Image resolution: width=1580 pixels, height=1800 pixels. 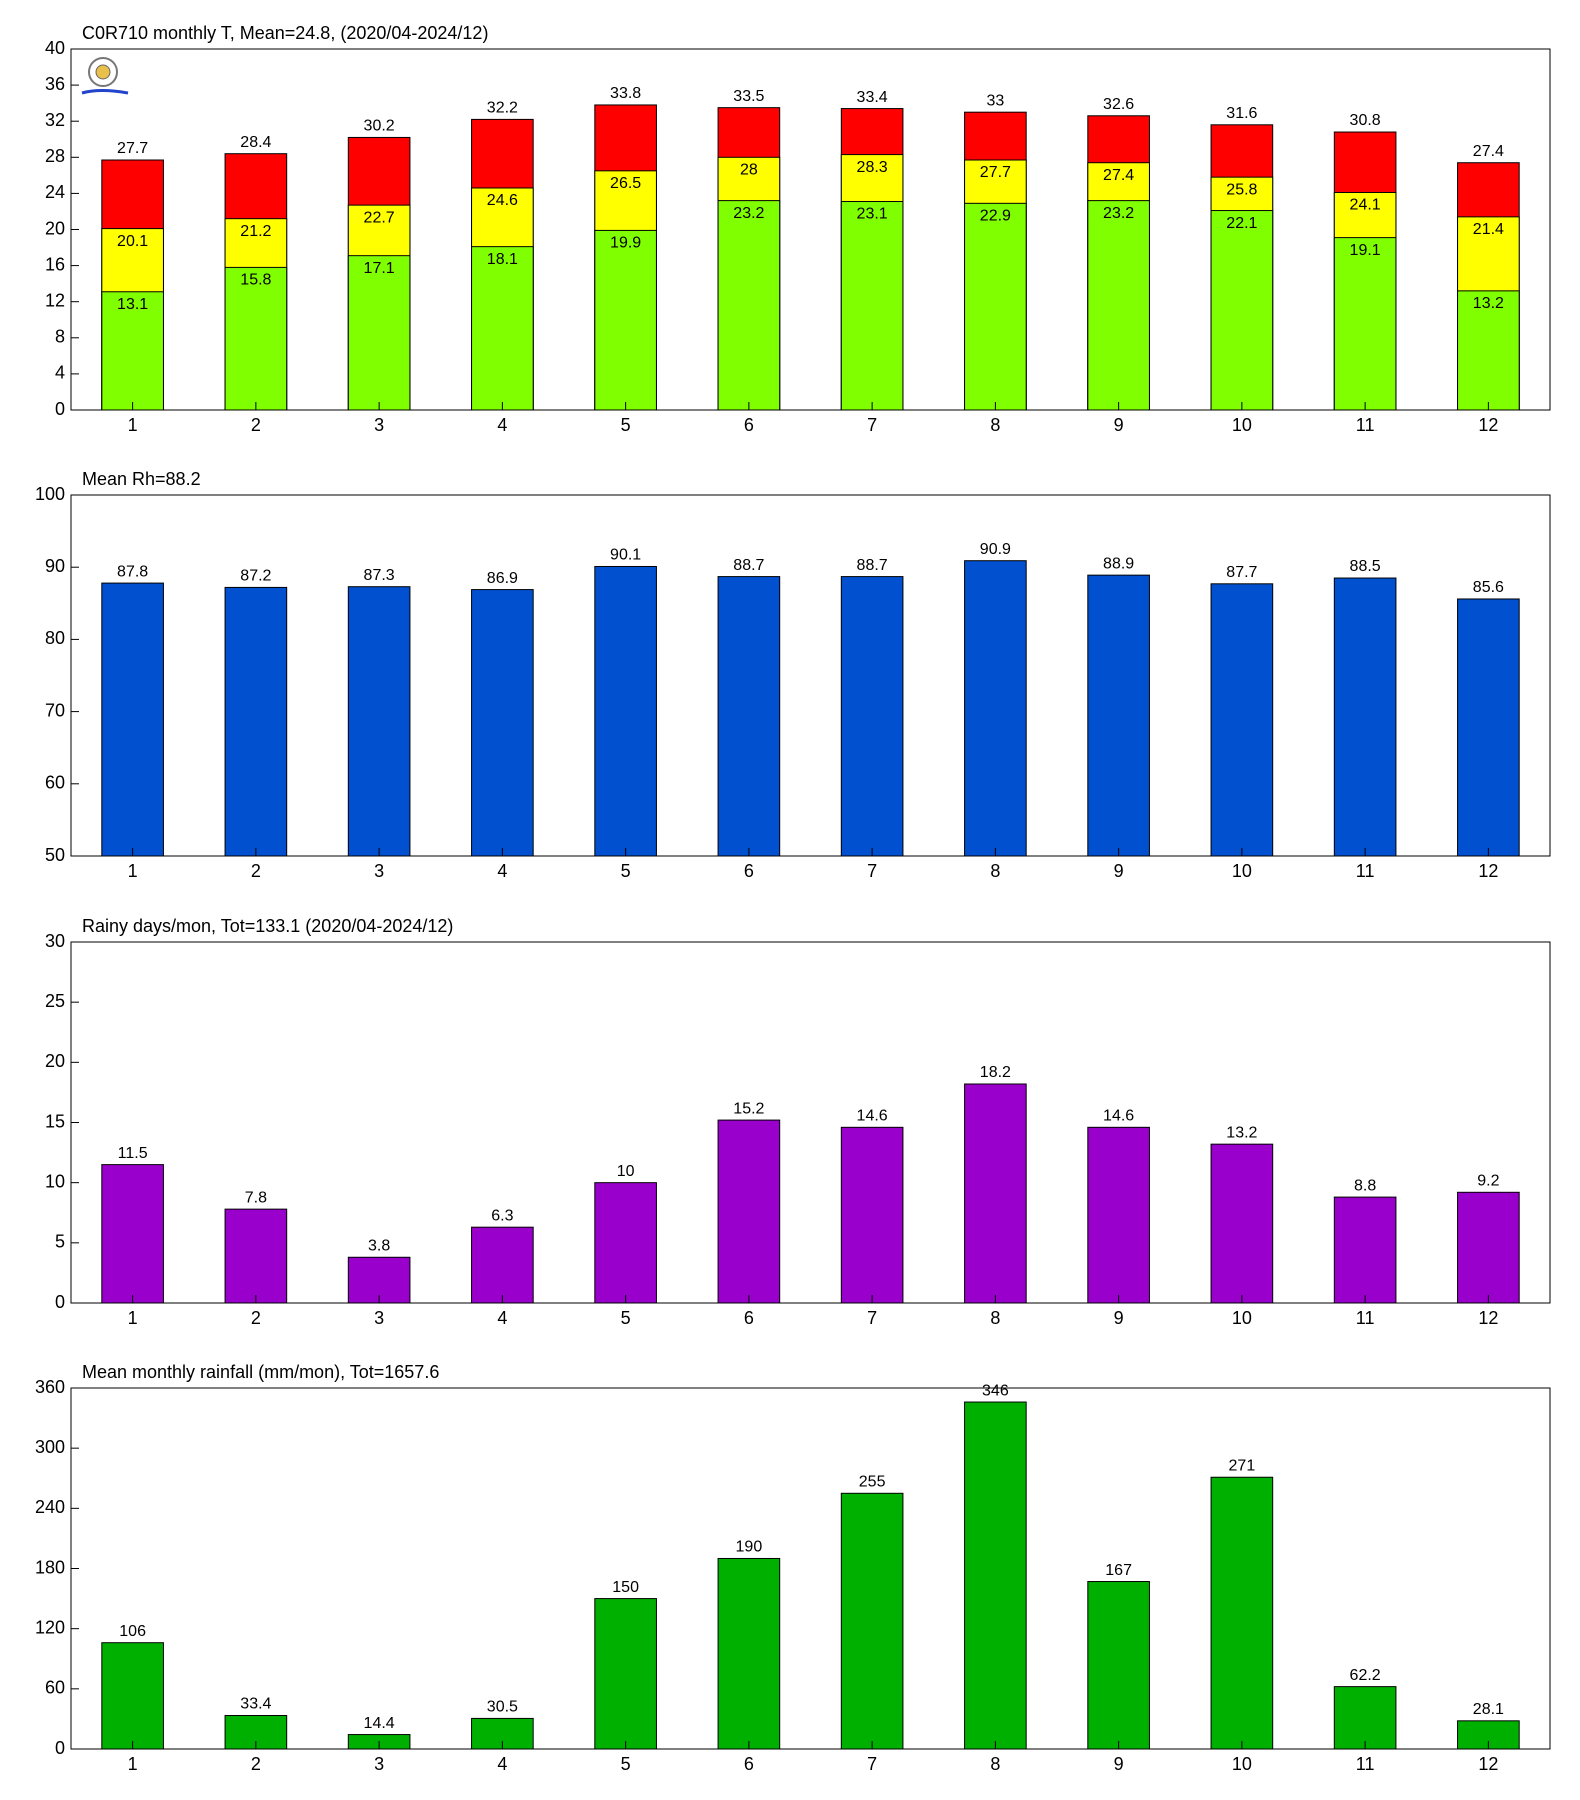 What do you see at coordinates (1241, 223) in the screenshot?
I see `data-label: 22.1` at bounding box center [1241, 223].